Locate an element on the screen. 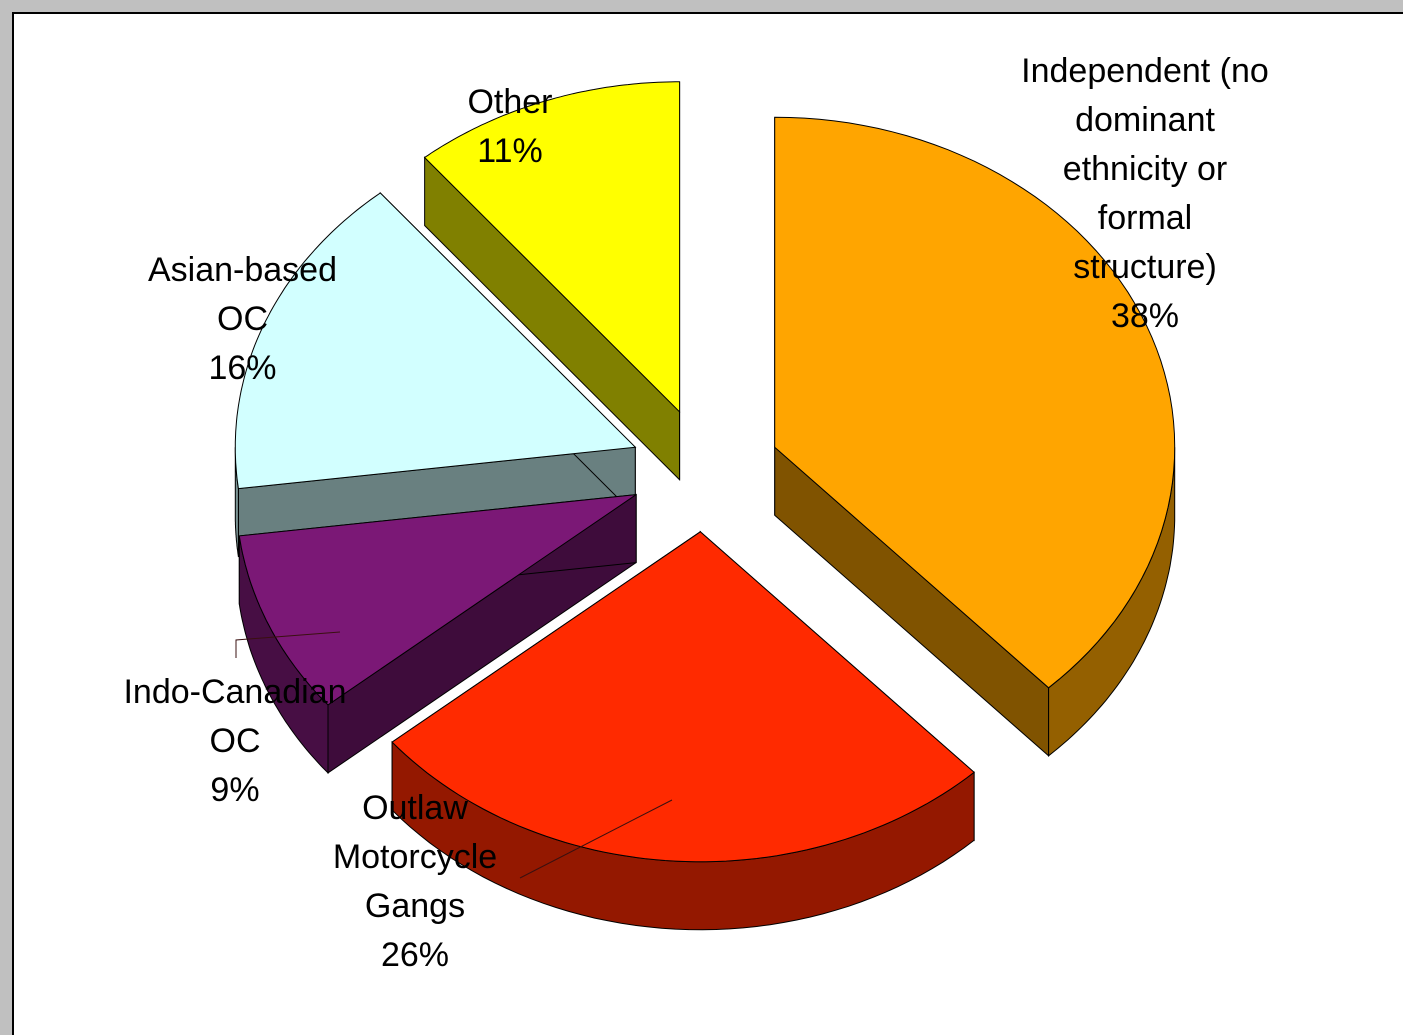 The height and width of the screenshot is (1035, 1403). pie-slice-other is located at coordinates (552, 281).